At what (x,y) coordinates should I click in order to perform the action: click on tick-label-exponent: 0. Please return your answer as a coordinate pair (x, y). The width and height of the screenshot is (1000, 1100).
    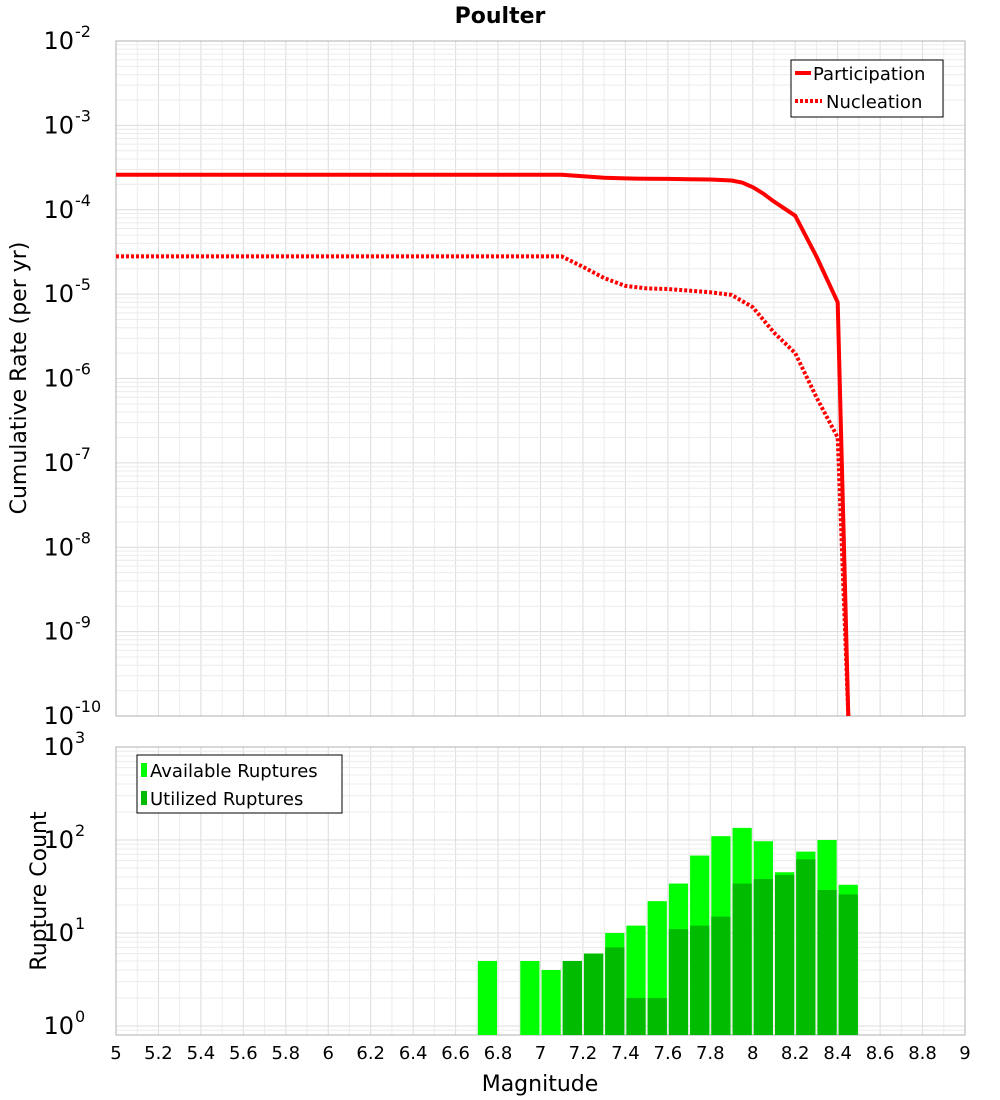
    Looking at the image, I should click on (80, 1016).